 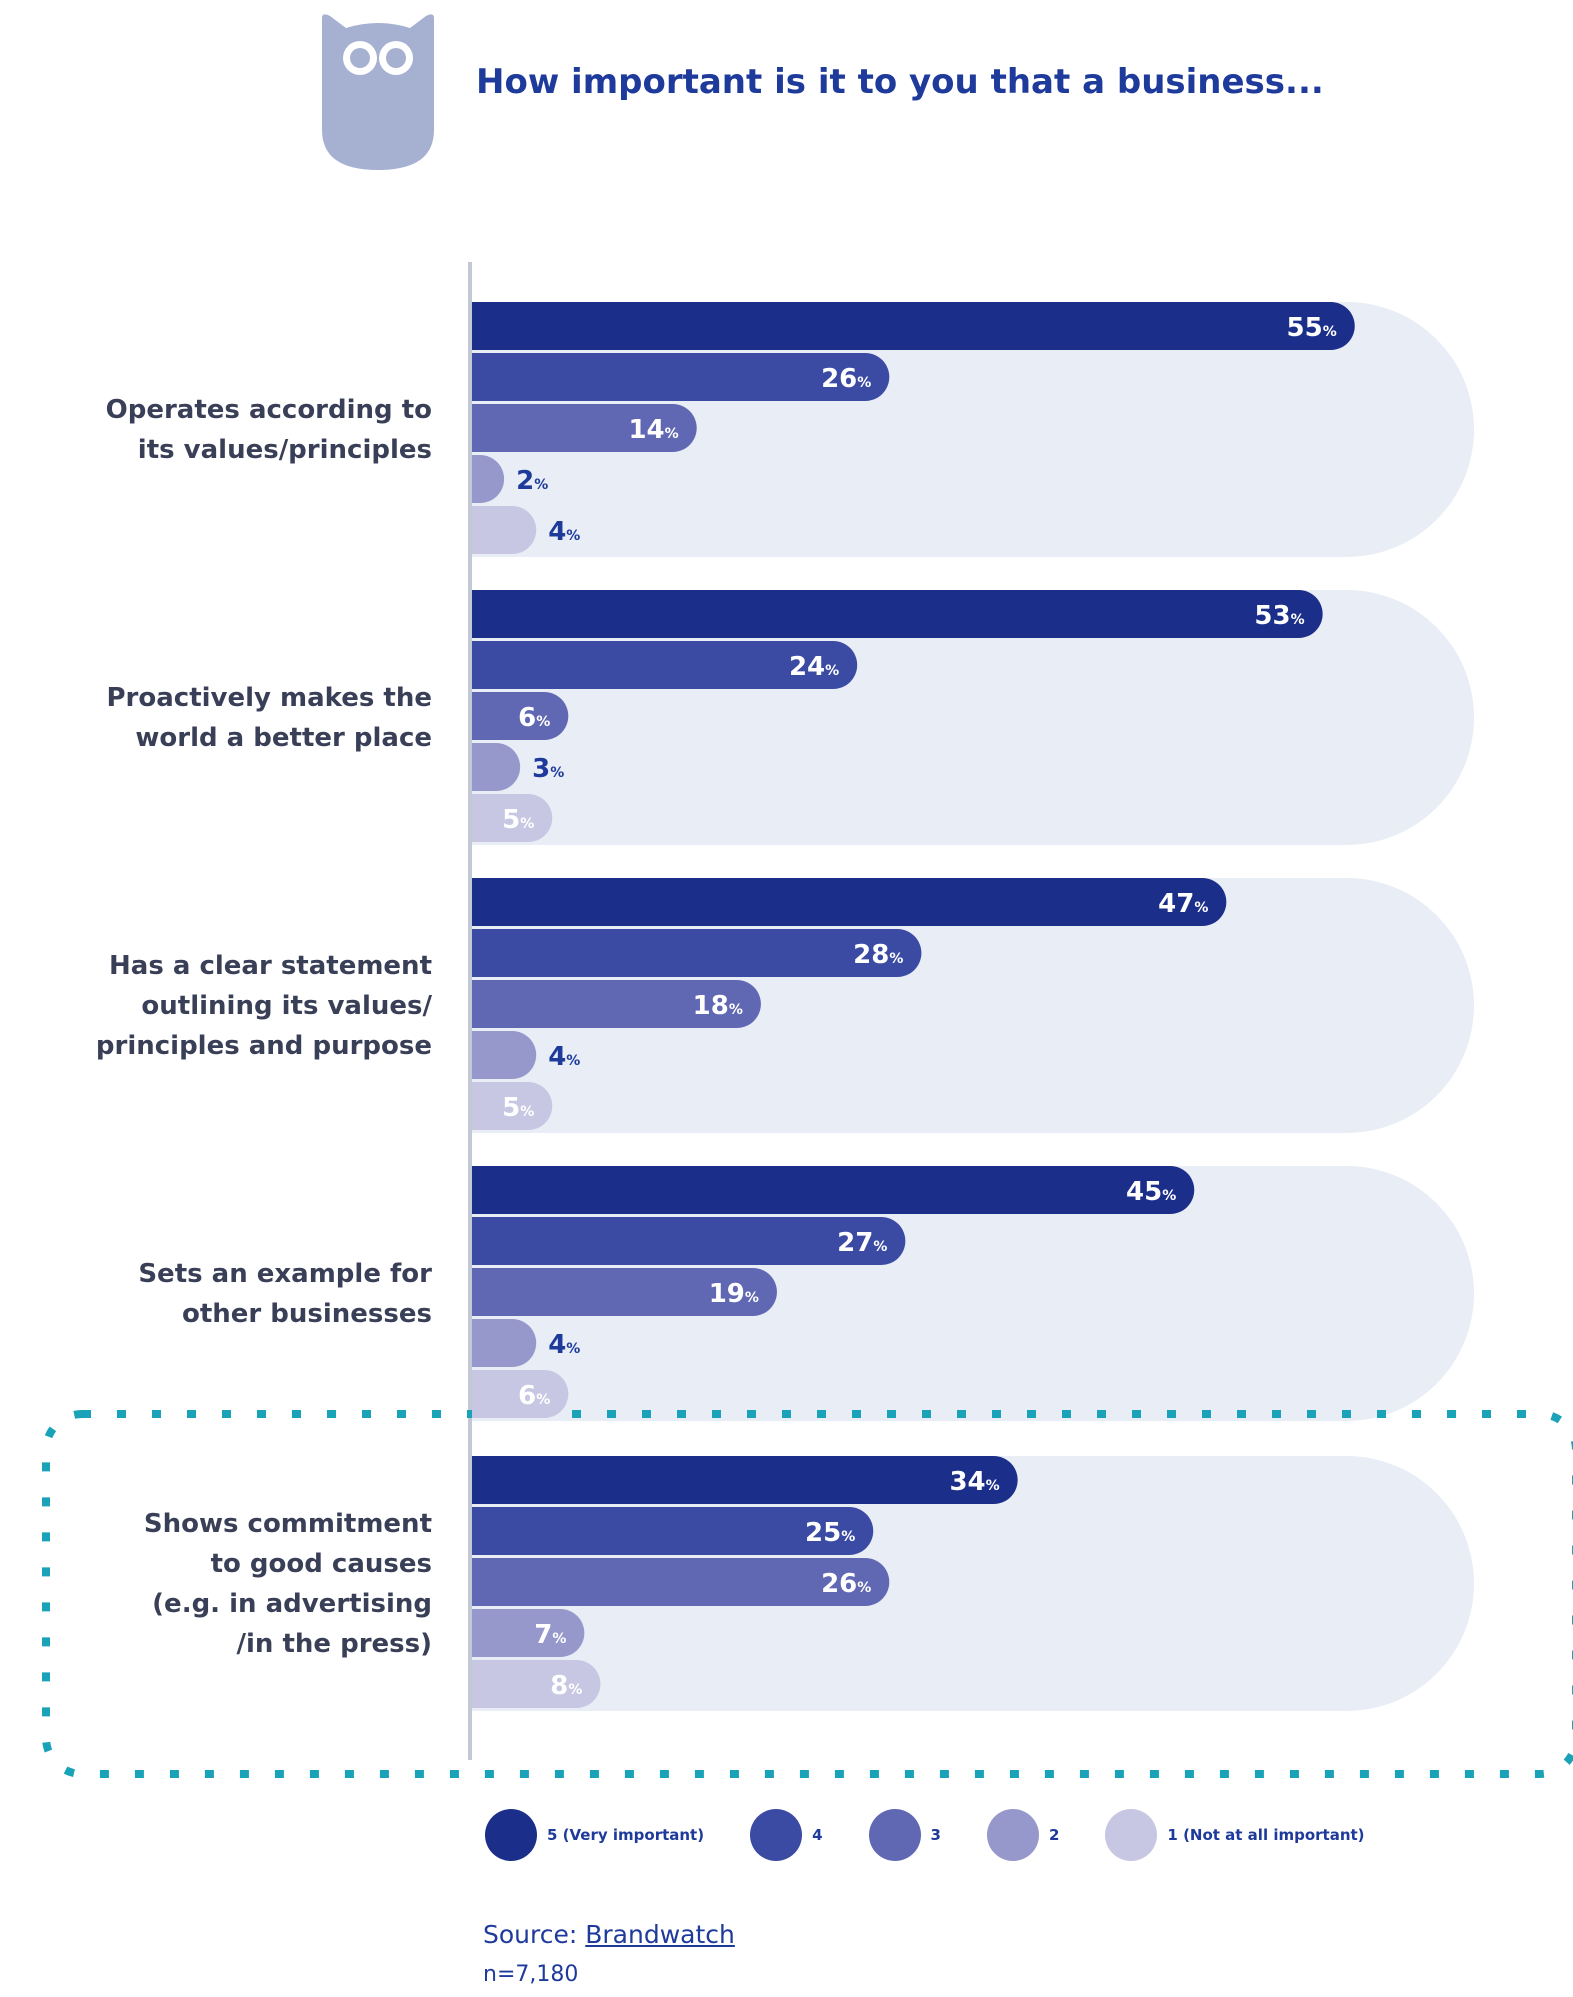 What do you see at coordinates (534, 1934) in the screenshot?
I see `source-label: Source:` at bounding box center [534, 1934].